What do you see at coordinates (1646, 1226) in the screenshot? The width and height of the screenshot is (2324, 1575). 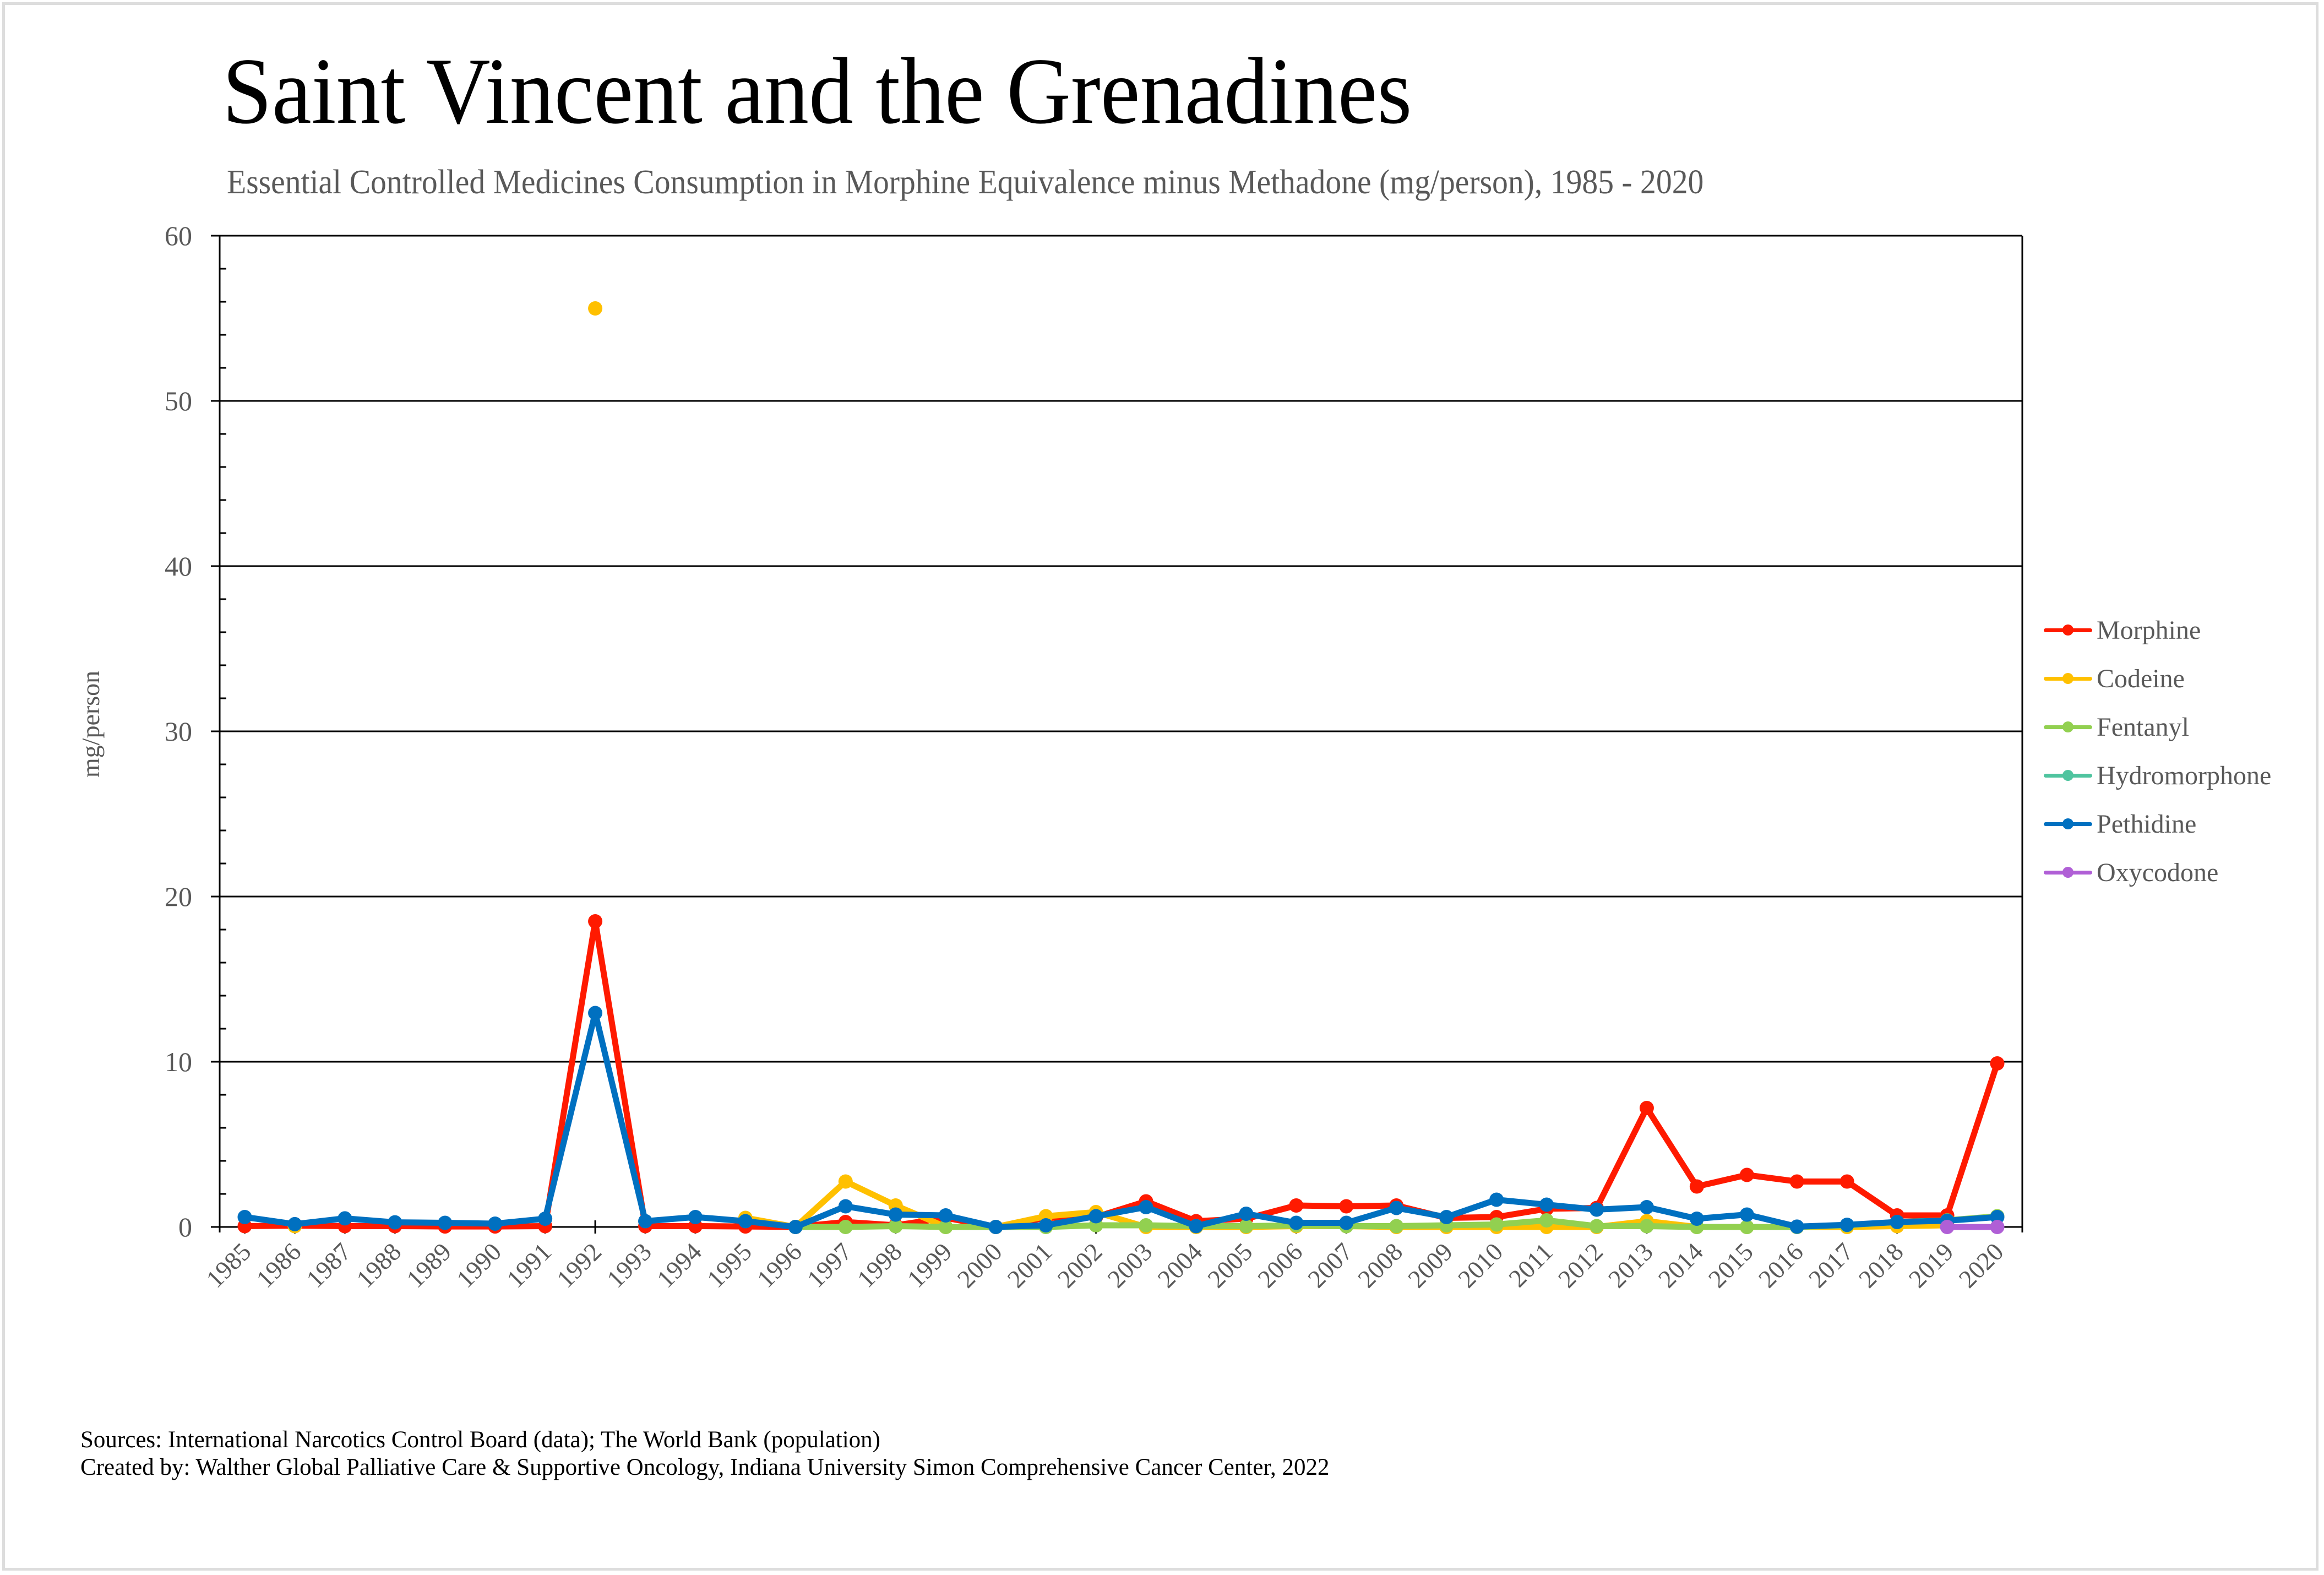 I see `data-point-fentanyl-2013` at bounding box center [1646, 1226].